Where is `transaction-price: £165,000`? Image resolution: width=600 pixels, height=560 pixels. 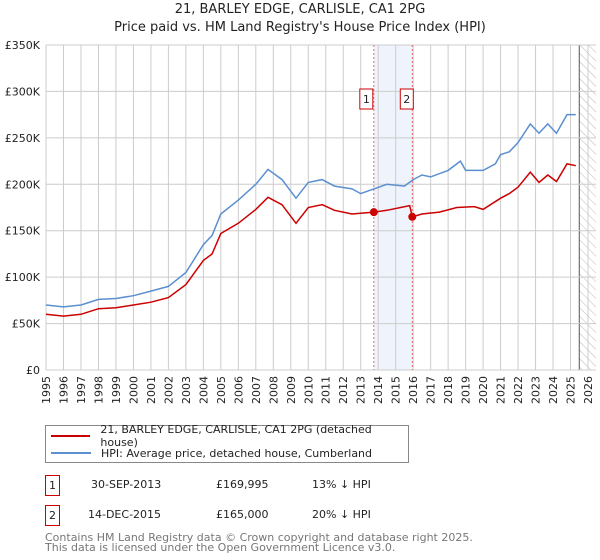
transaction-price: £165,000 is located at coordinates (242, 514).